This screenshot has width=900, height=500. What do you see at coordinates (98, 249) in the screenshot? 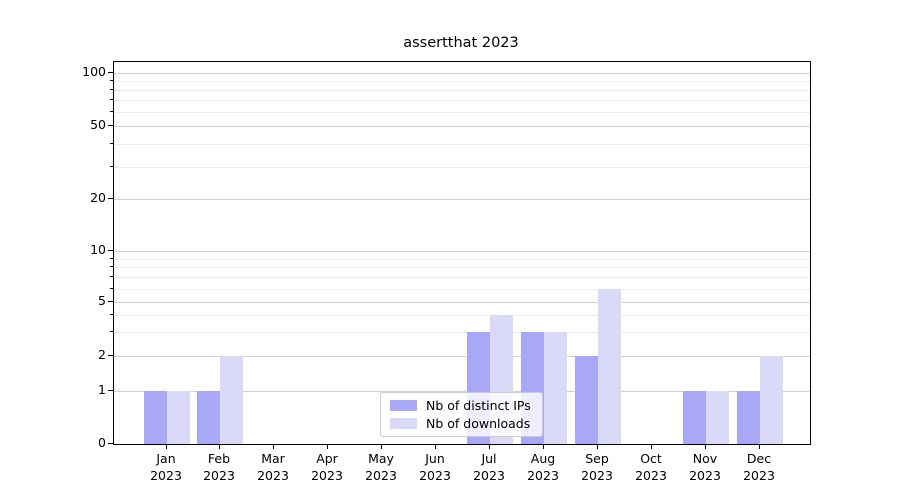
I see `y-tick-label: 10` at bounding box center [98, 249].